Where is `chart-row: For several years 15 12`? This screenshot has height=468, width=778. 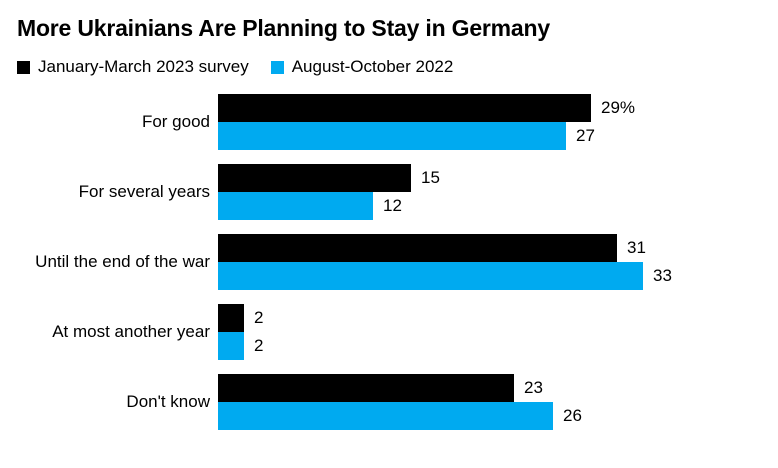
chart-row: For several years 15 12 is located at coordinates (389, 192).